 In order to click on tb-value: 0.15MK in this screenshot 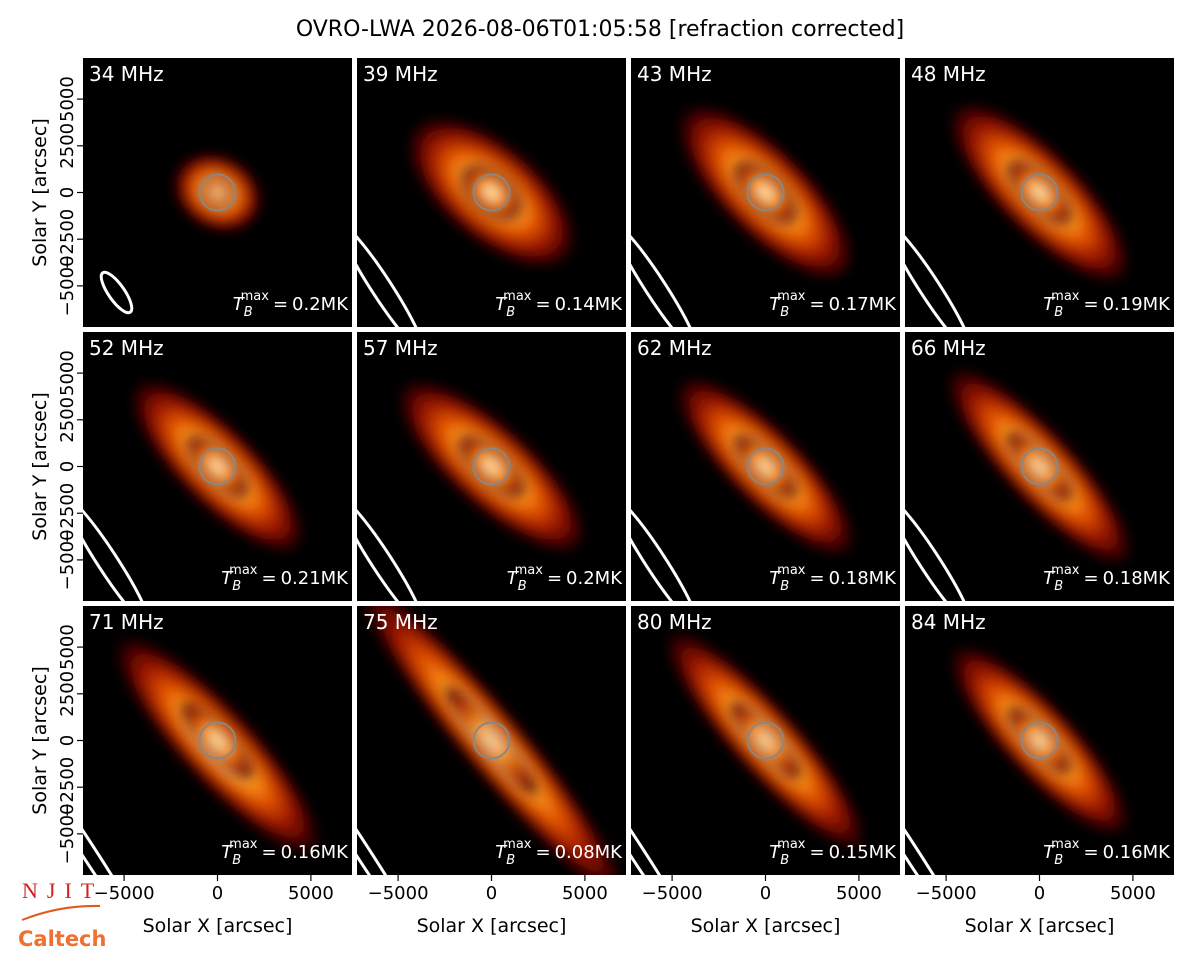, I will do `click(863, 852)`.